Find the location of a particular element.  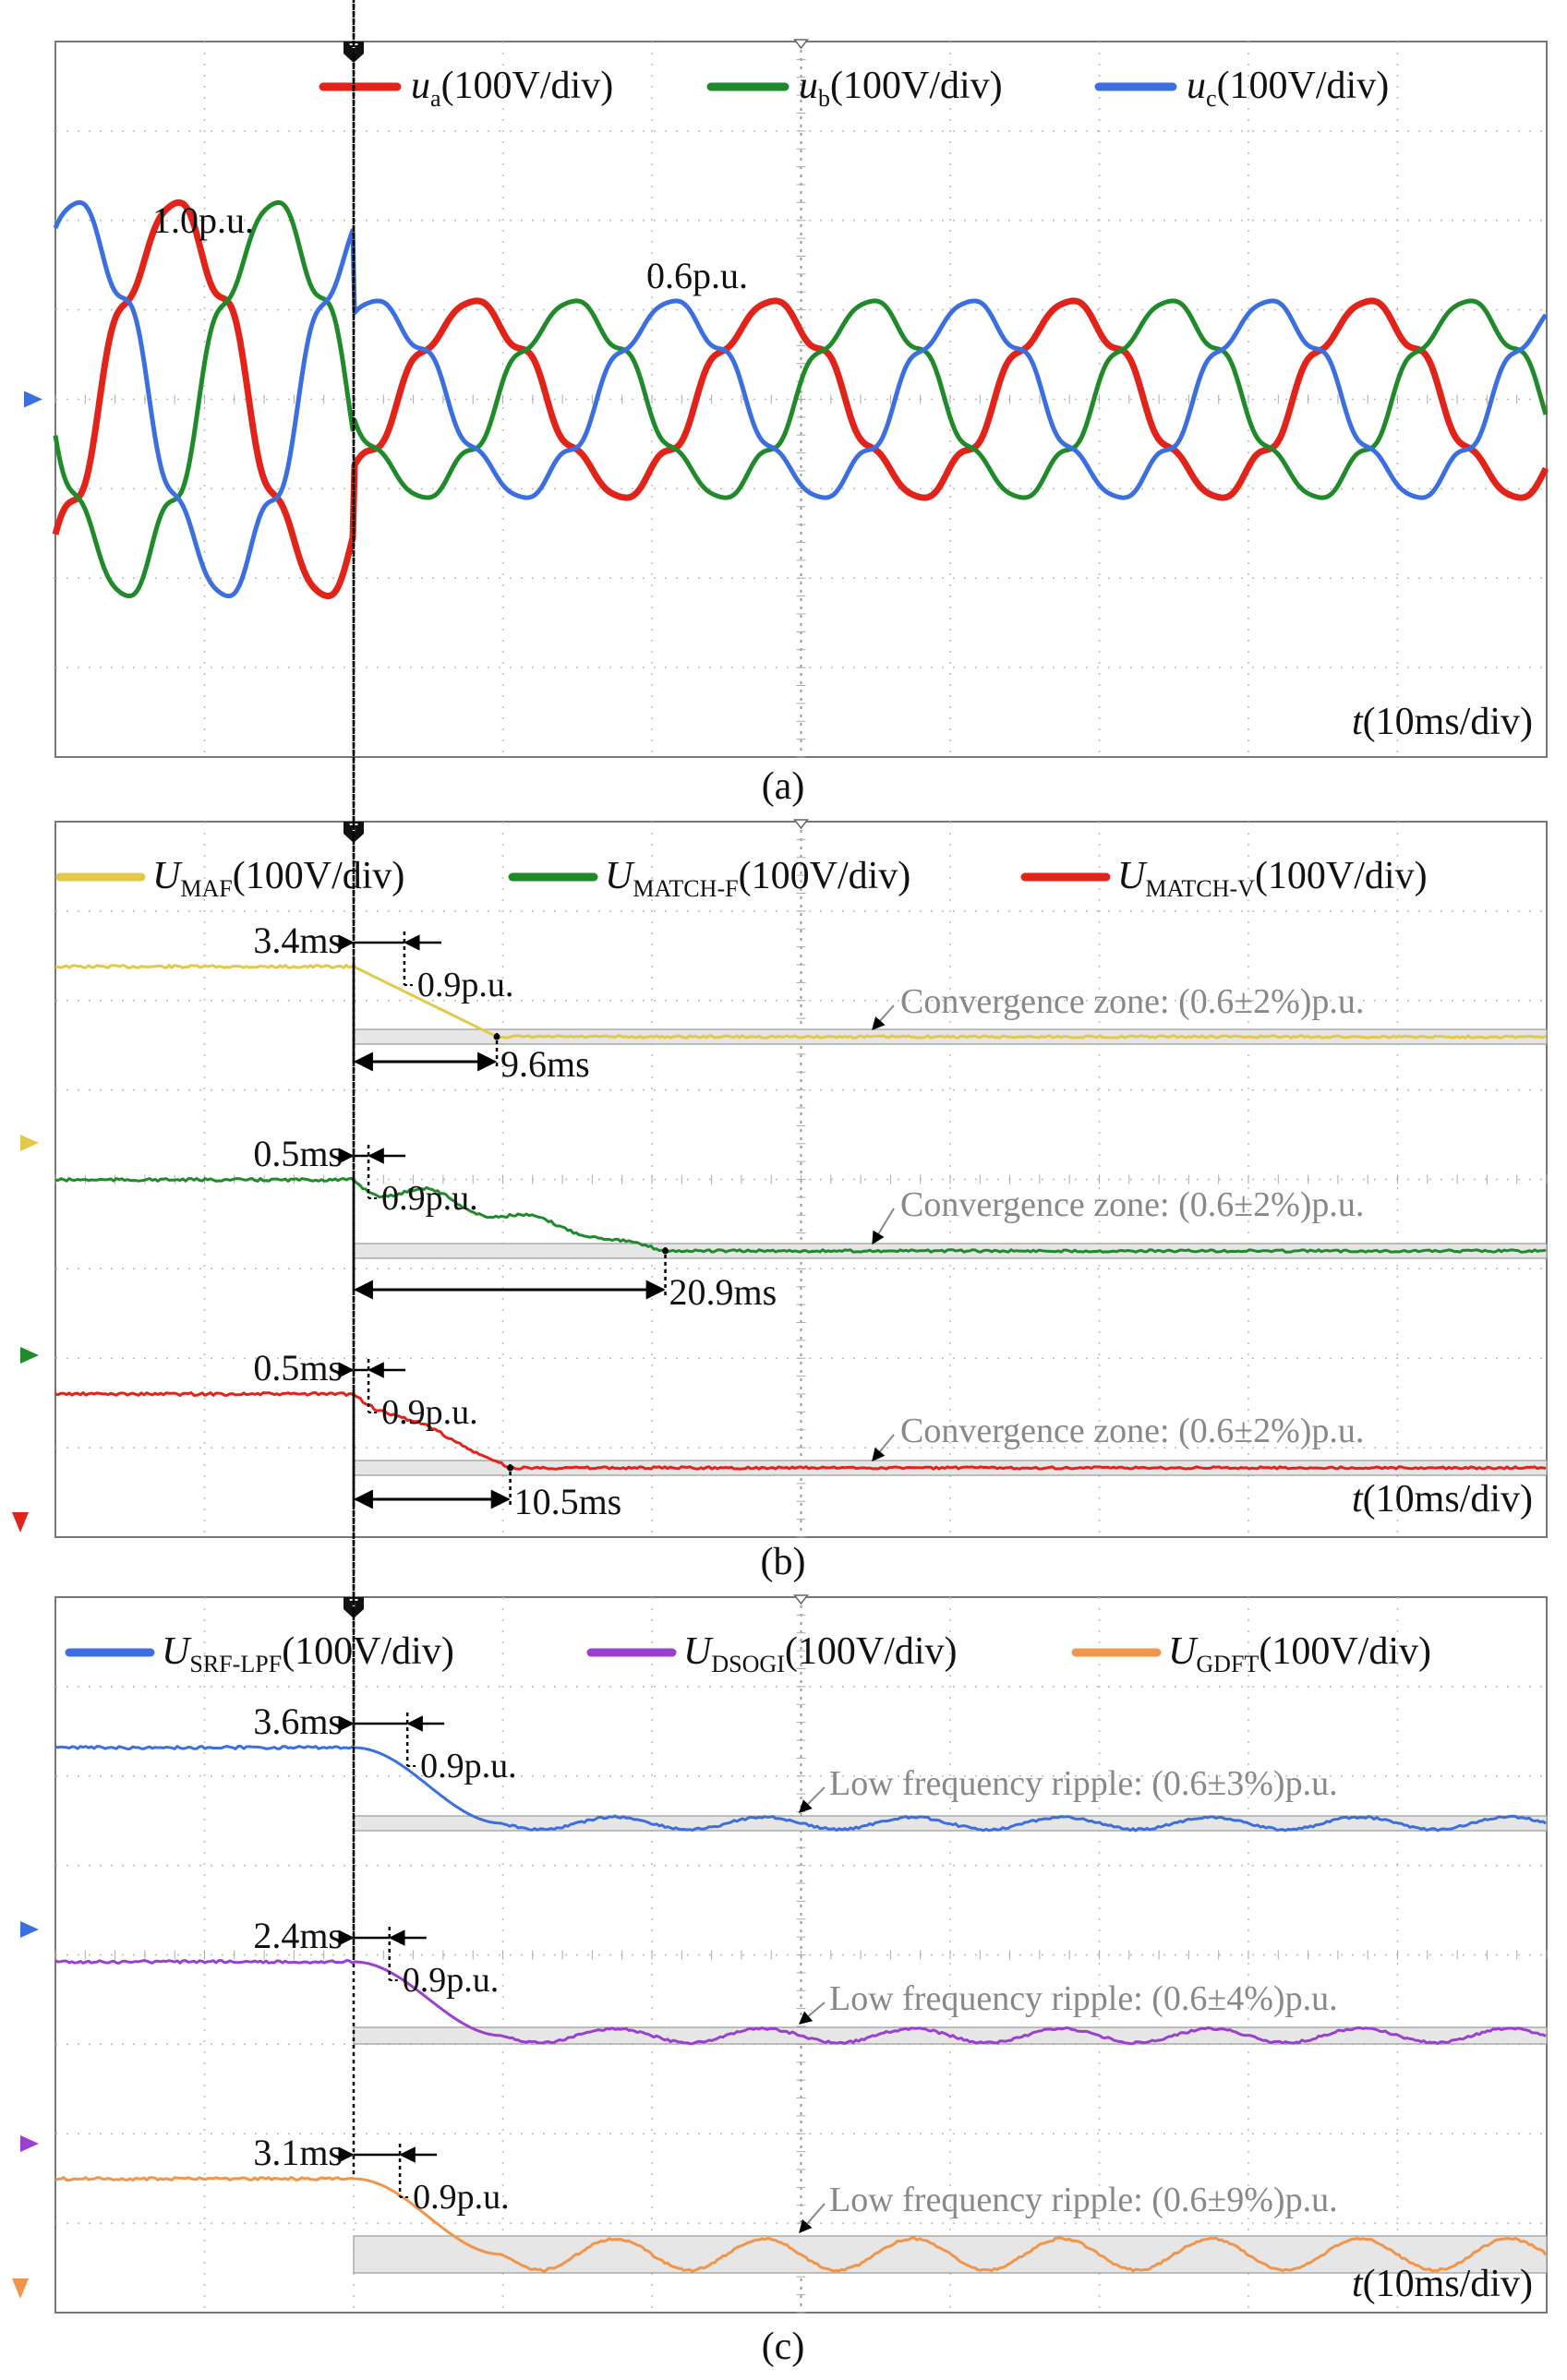

settle-label: 20.9ms is located at coordinates (723, 1292).